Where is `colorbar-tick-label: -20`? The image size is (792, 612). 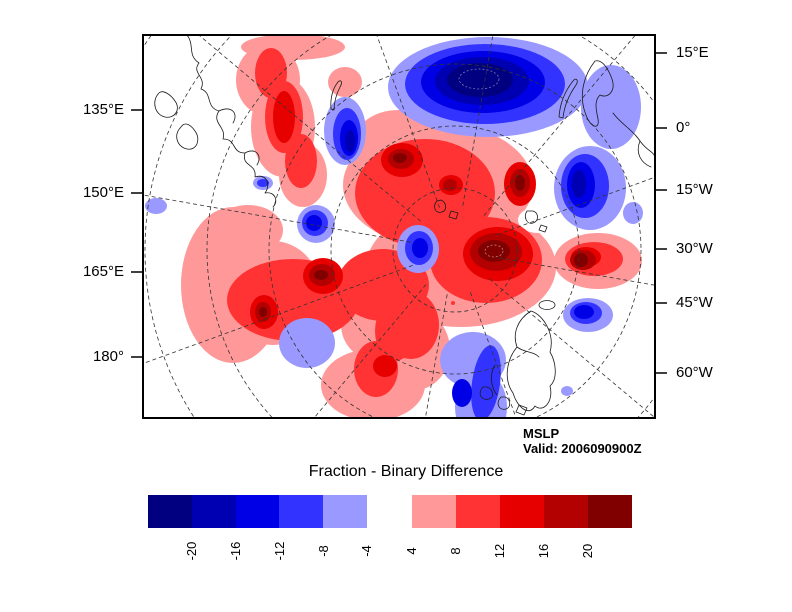
colorbar-tick-label: -20 is located at coordinates (191, 551).